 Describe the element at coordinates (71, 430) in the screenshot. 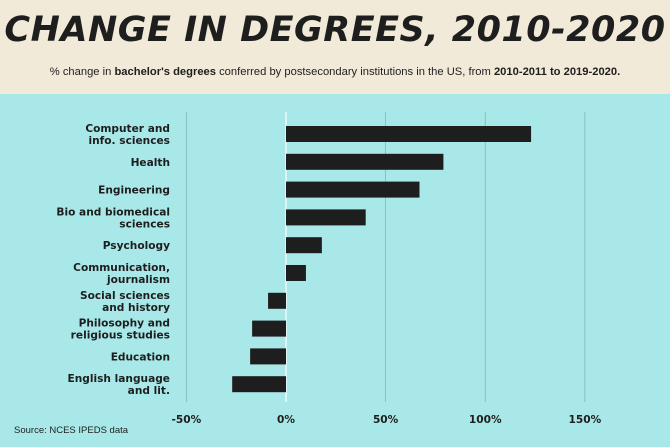

I see `source-note: Source: NCES IPEDS data` at that location.